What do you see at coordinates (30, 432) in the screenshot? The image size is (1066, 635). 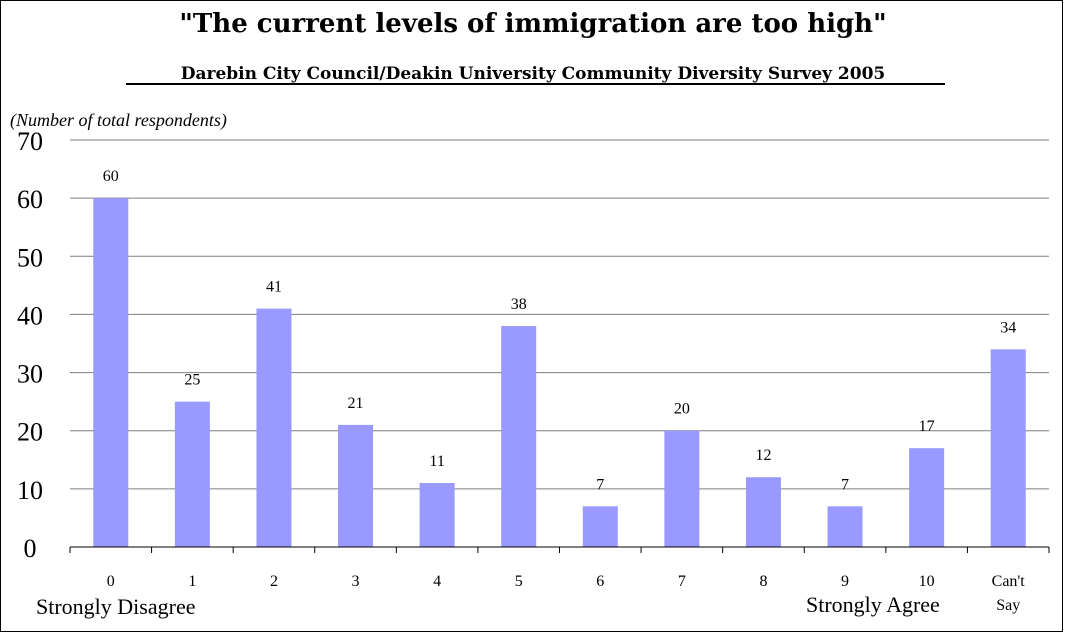 I see `y-tick-label-20: 20` at bounding box center [30, 432].